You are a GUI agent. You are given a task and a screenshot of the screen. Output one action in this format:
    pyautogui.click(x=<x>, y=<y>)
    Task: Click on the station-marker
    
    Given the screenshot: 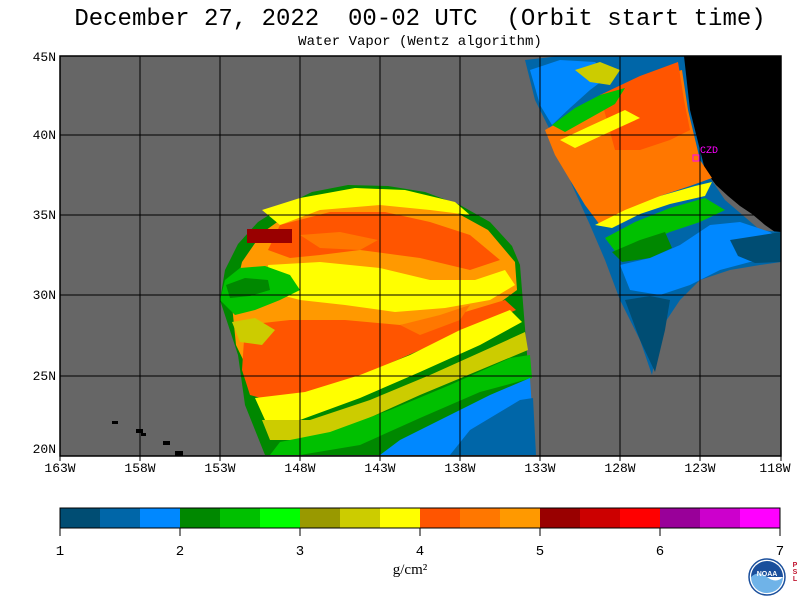 What is the action you would take?
    pyautogui.click(x=696, y=158)
    